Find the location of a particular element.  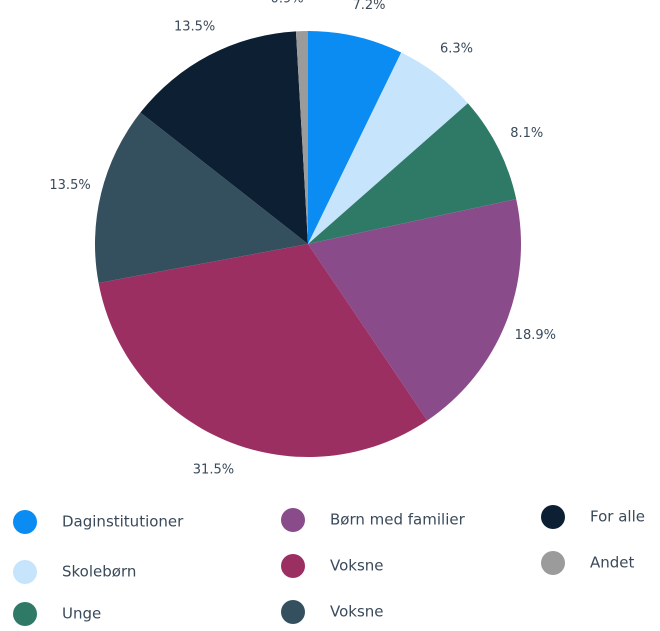

data-label: 31.5% is located at coordinates (213, 470).